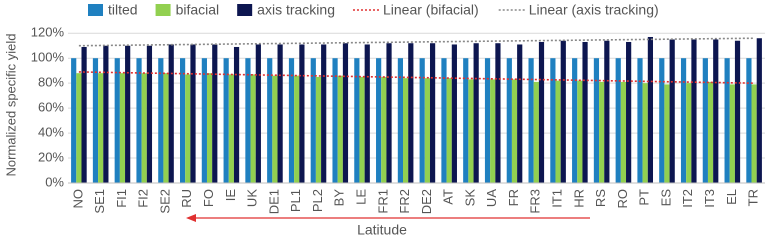  What do you see at coordinates (54, 181) in the screenshot?
I see `y-tick-label: 0%` at bounding box center [54, 181].